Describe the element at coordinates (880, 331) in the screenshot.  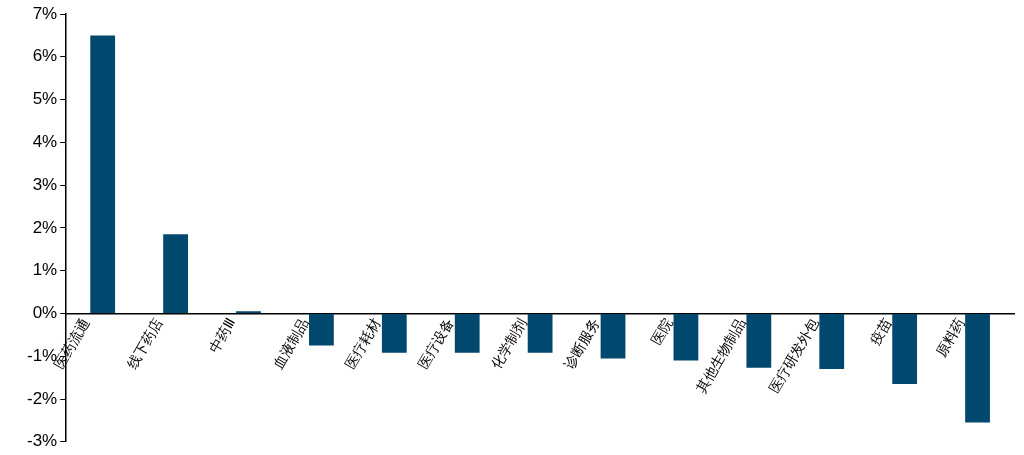
I see `x-tick-label: 疫苗` at that location.